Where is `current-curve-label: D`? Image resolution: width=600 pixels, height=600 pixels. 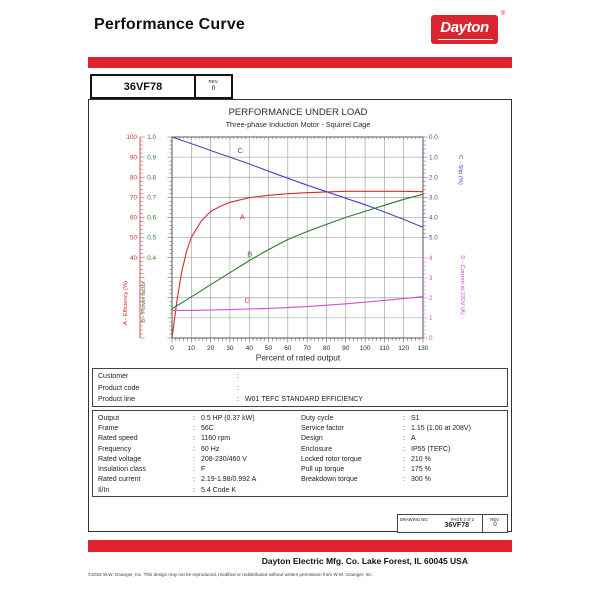 current-curve-label: D is located at coordinates (248, 300).